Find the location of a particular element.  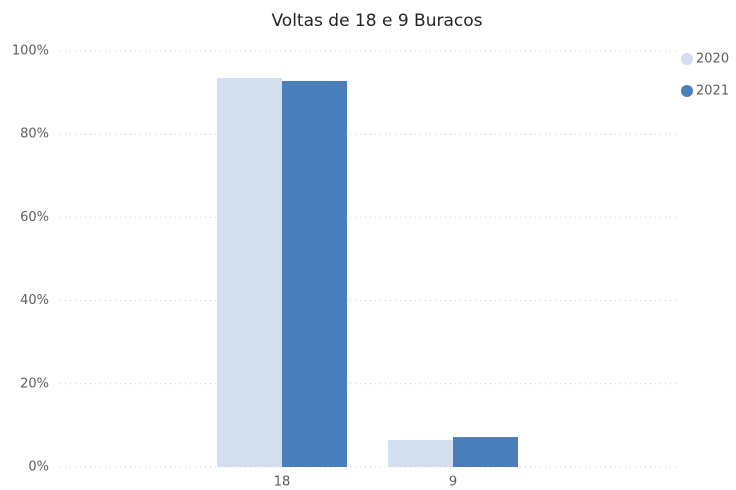

y-tick-label: 0% is located at coordinates (38, 467).